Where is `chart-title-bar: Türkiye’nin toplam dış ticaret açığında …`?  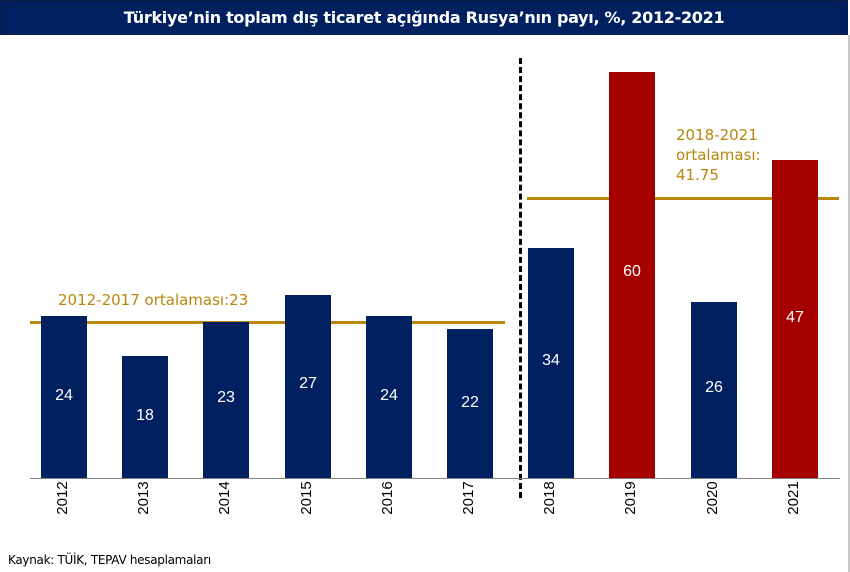 chart-title-bar: Türkiye’nin toplam dış ticaret açığında … is located at coordinates (424, 17).